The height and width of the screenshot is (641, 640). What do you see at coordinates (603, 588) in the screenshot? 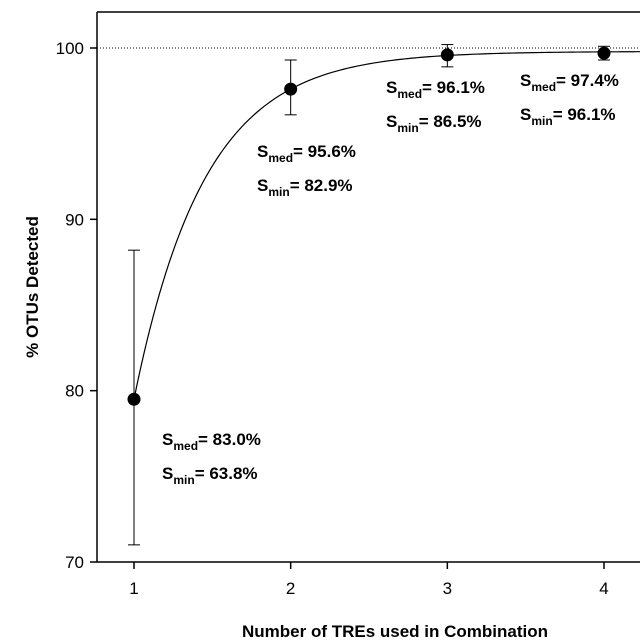
I see `x-tick-label: 4` at bounding box center [603, 588].